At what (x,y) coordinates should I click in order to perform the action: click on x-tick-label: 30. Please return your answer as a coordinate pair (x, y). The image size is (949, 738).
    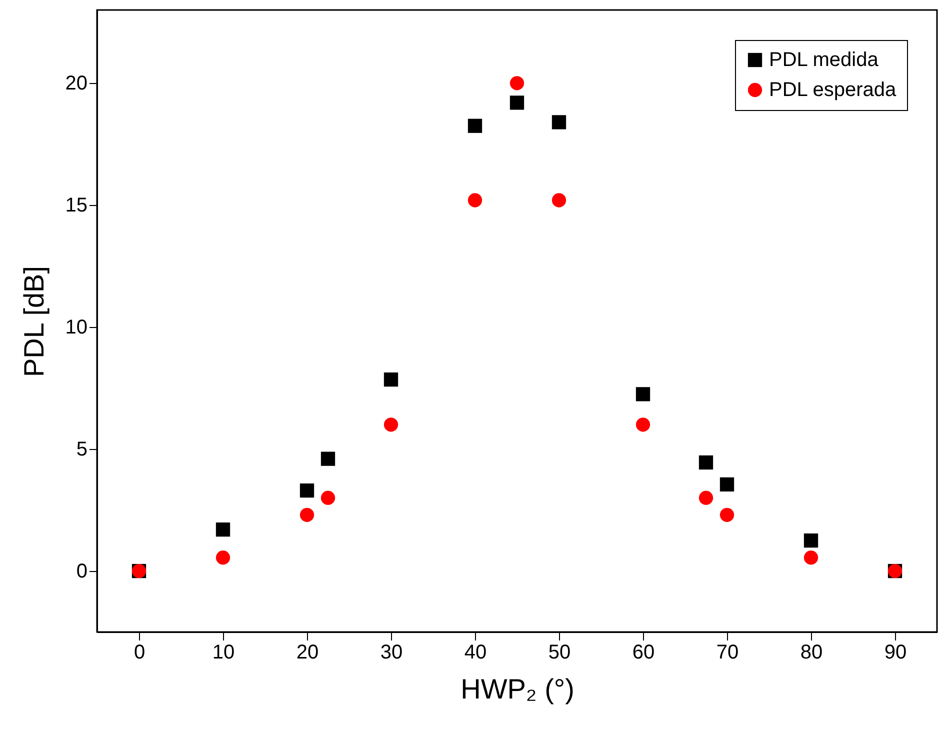
    Looking at the image, I should click on (391, 653).